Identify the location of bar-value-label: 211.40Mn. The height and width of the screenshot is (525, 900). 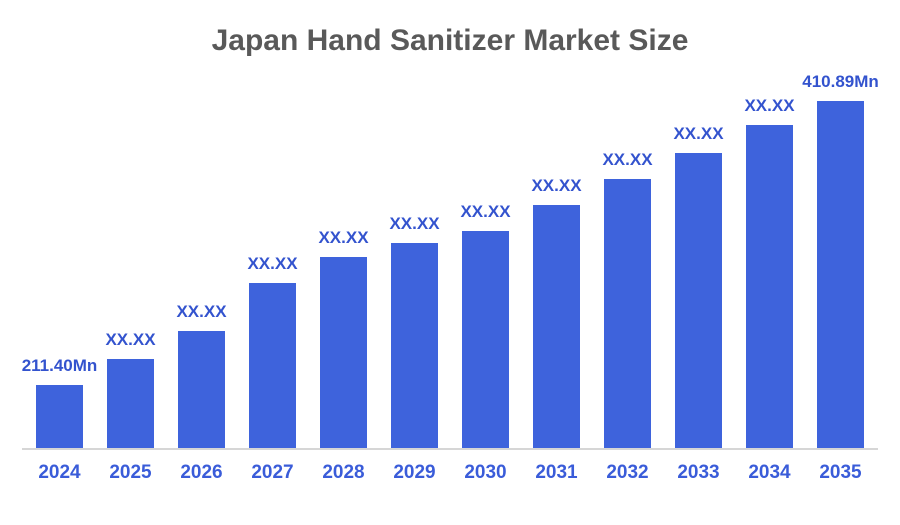
(59, 365).